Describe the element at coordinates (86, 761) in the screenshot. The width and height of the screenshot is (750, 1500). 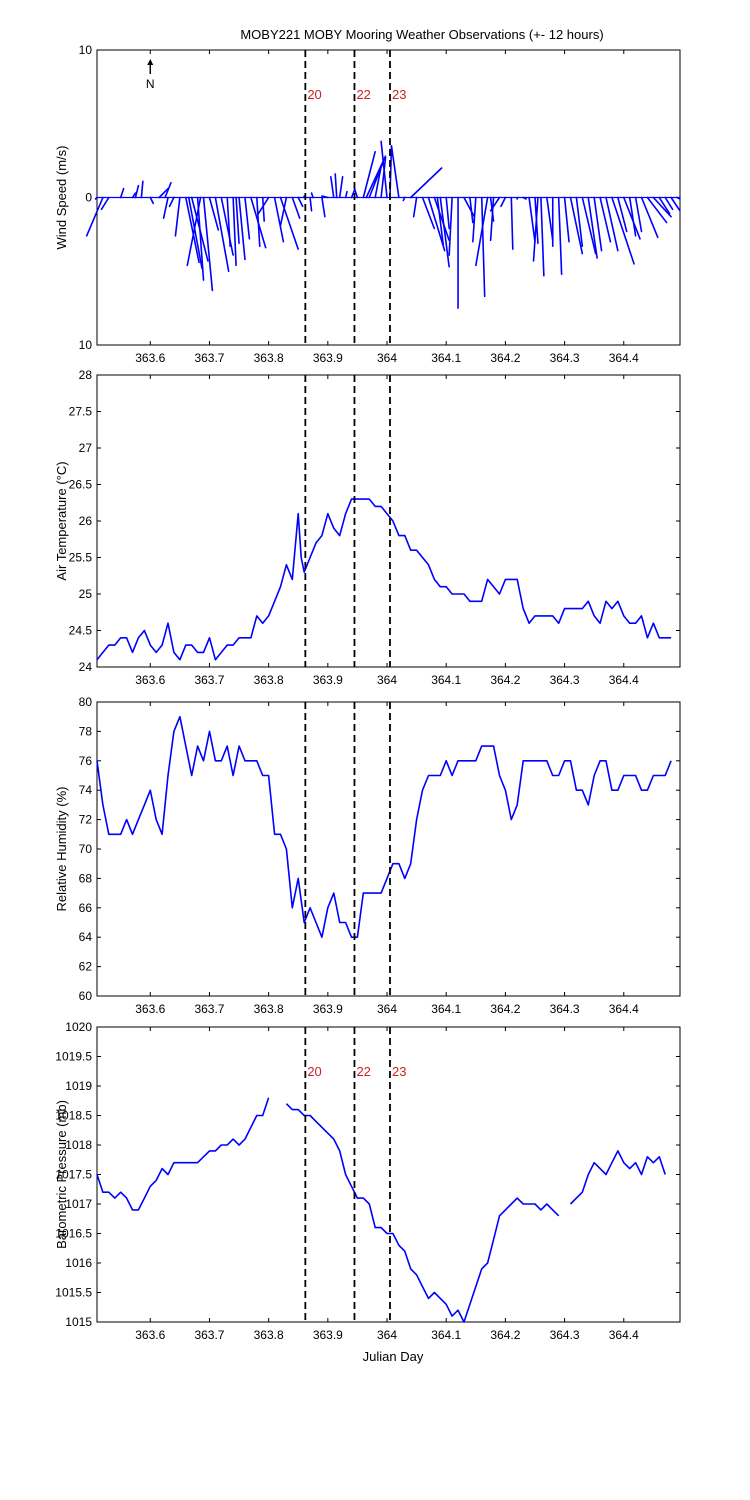
I see `relative-humidity-y-tick-label: 76` at that location.